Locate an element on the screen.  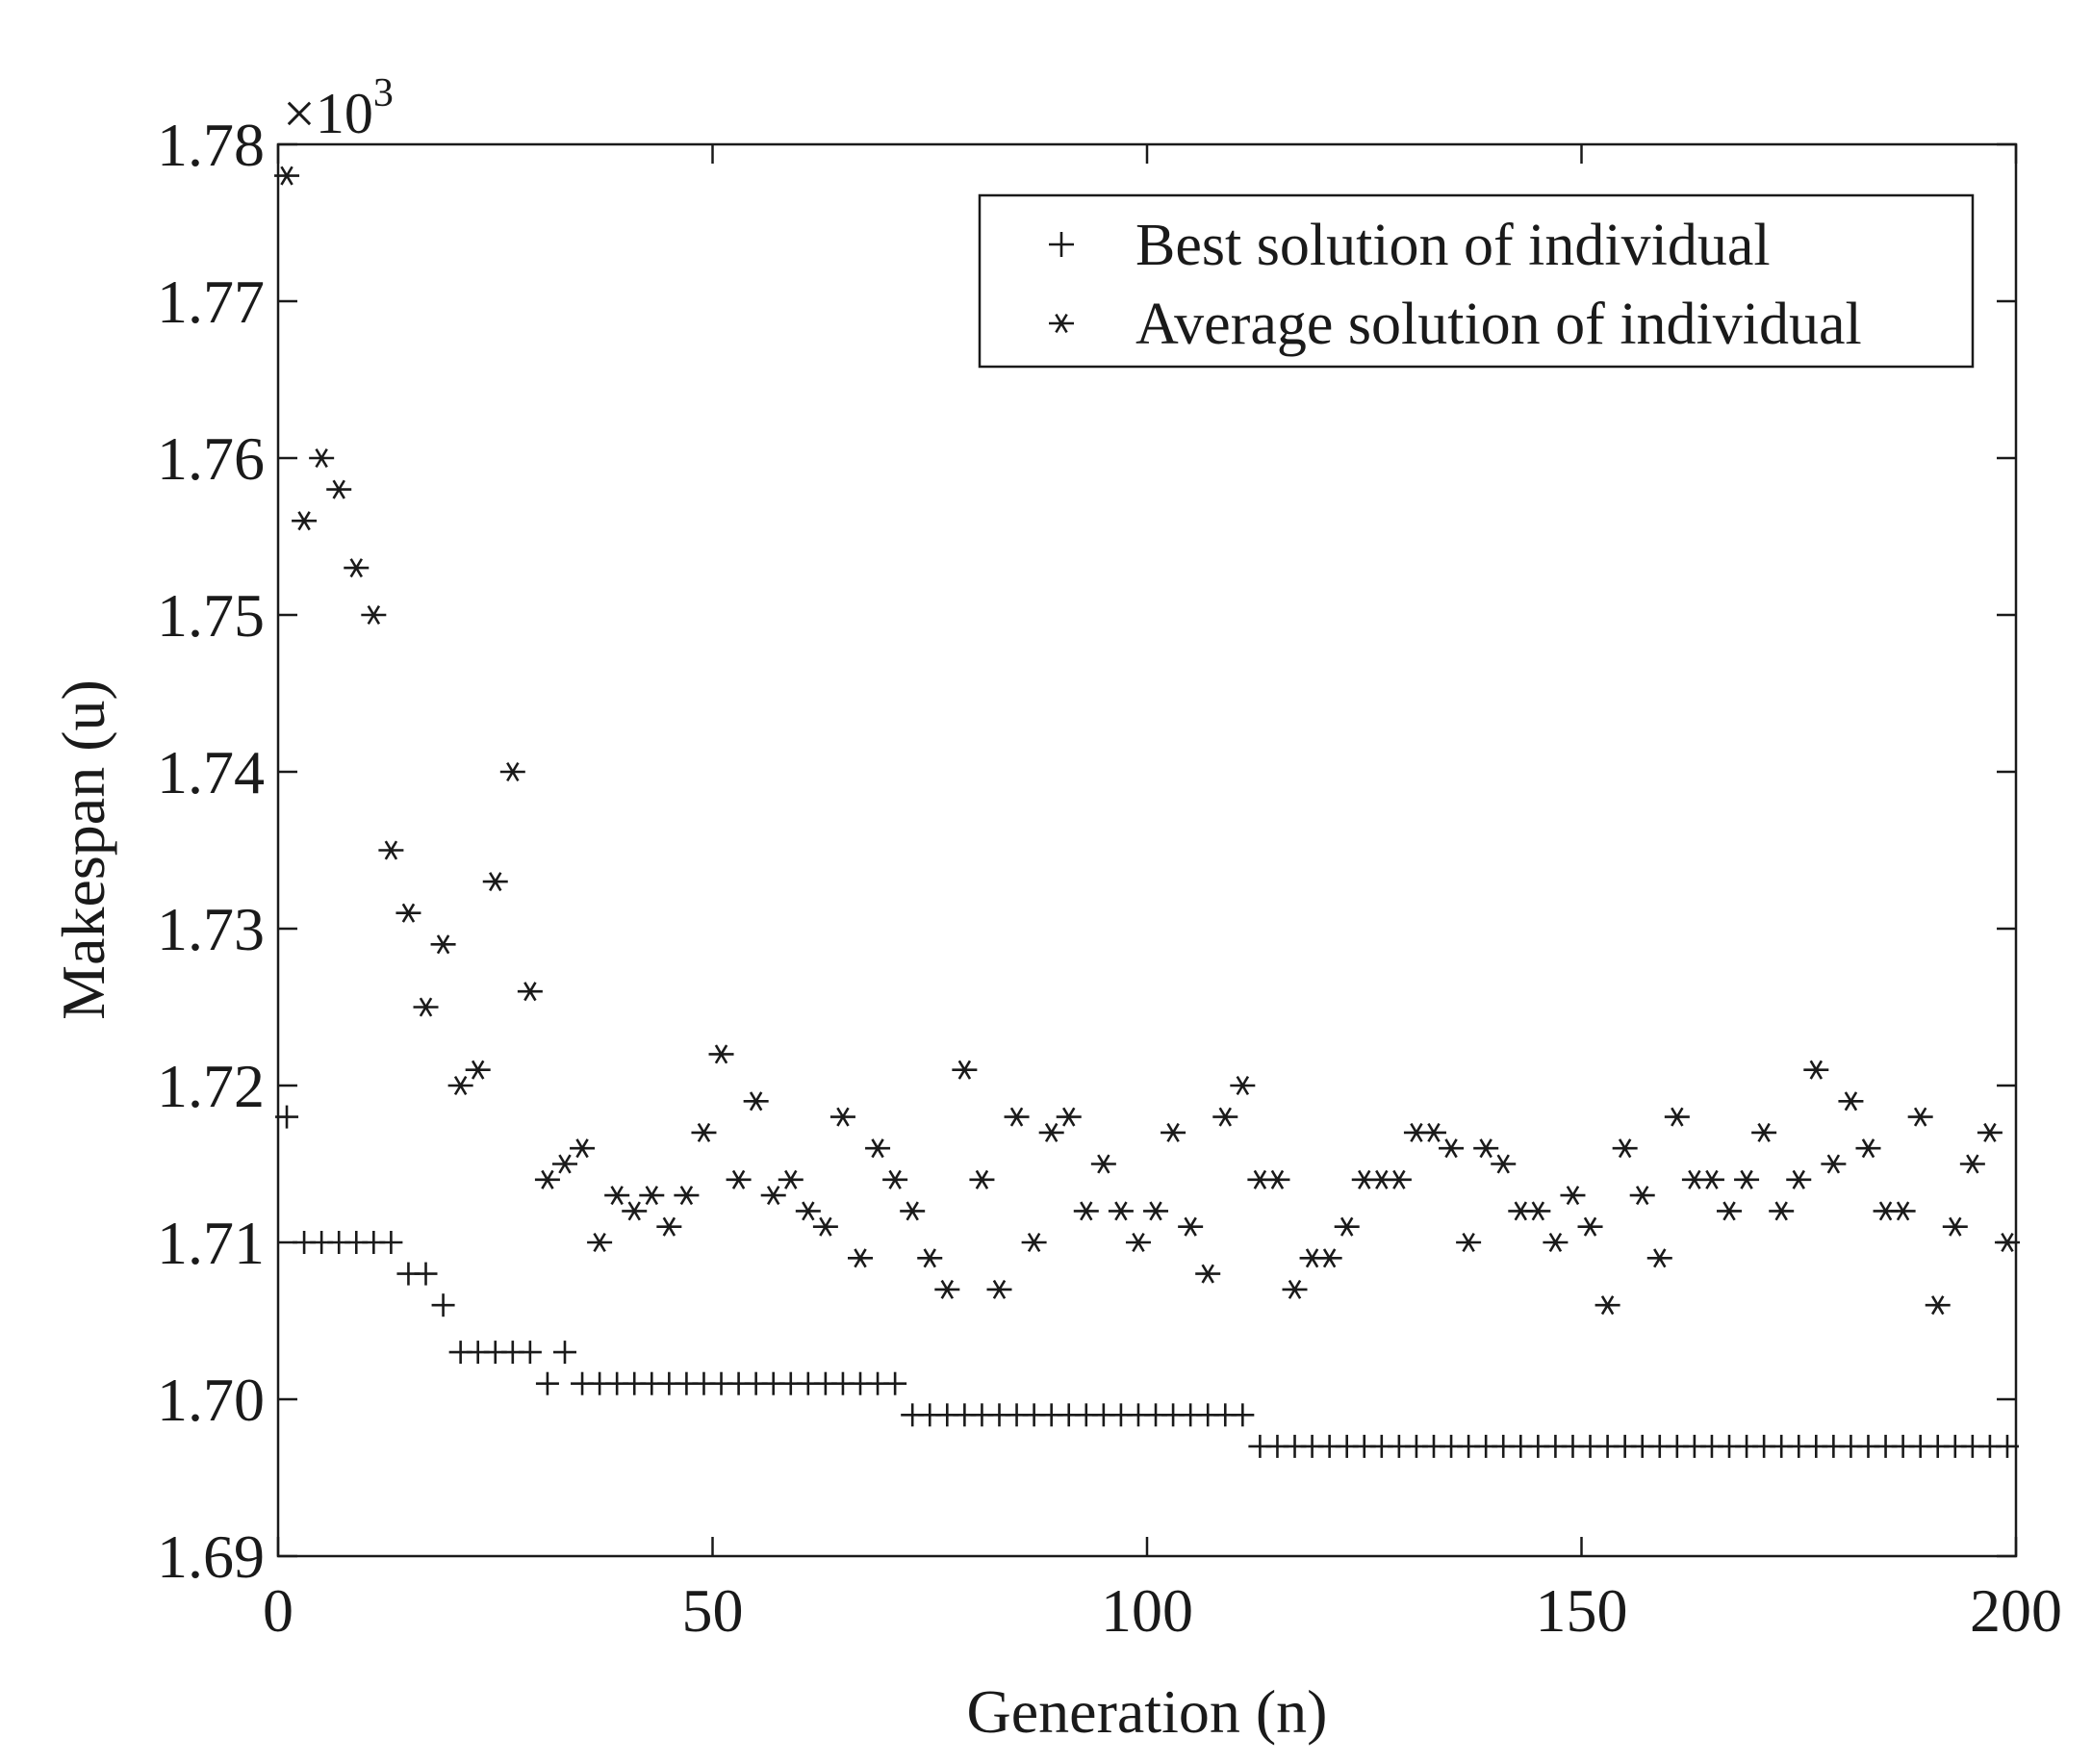
legend-box is located at coordinates (1477, 281).